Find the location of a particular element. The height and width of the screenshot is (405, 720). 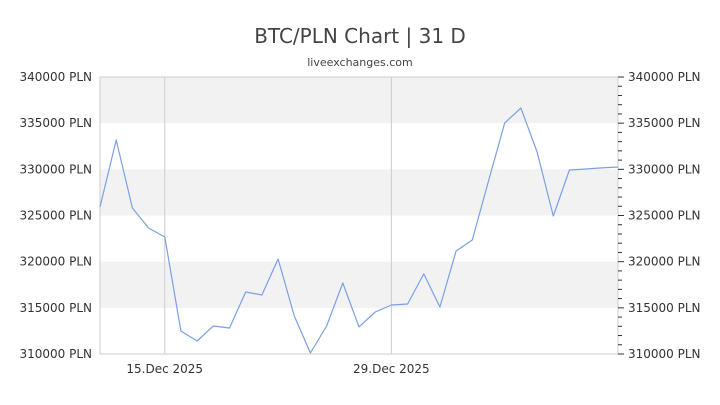

y-tick-label-right: 315000 PLN is located at coordinates (664, 308).